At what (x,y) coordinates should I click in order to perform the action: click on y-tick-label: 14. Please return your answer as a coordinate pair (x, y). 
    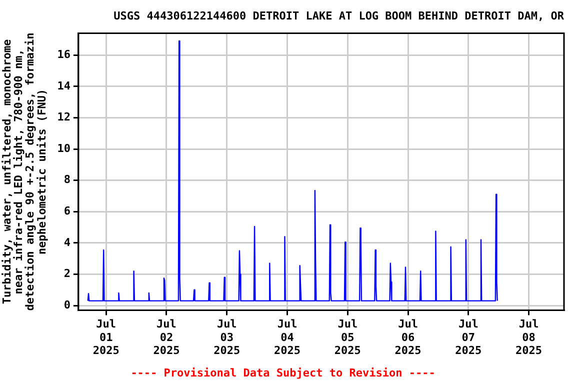
    Looking at the image, I should click on (64, 85).